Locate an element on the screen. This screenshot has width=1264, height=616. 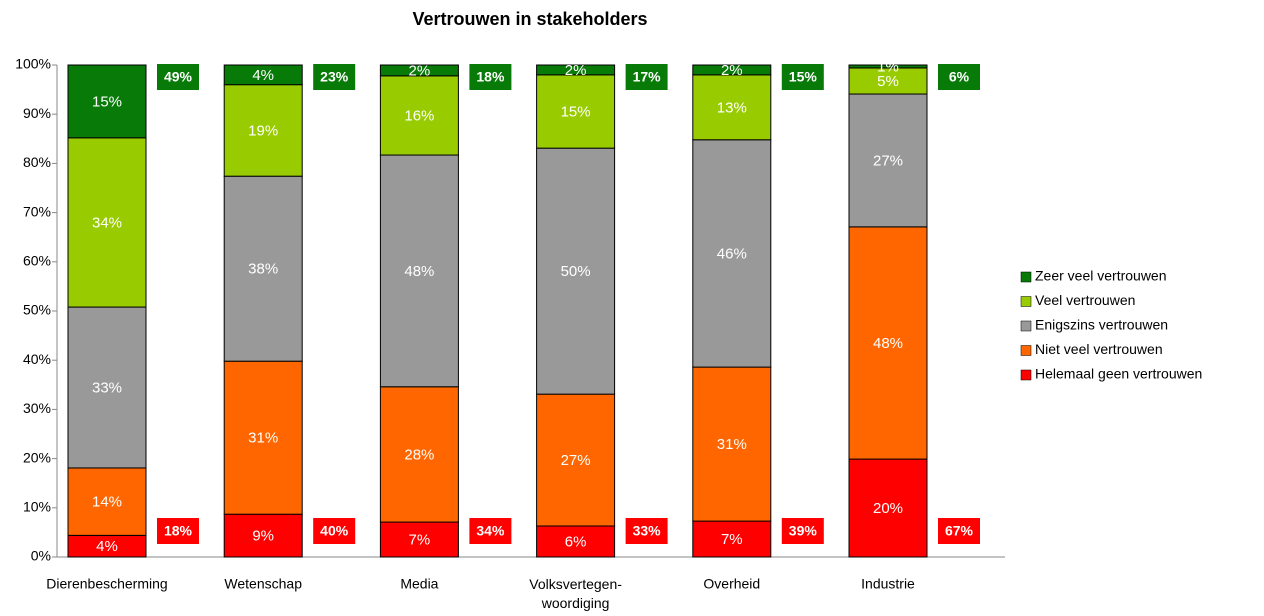
x-tick-label: Overheid is located at coordinates (731, 584).